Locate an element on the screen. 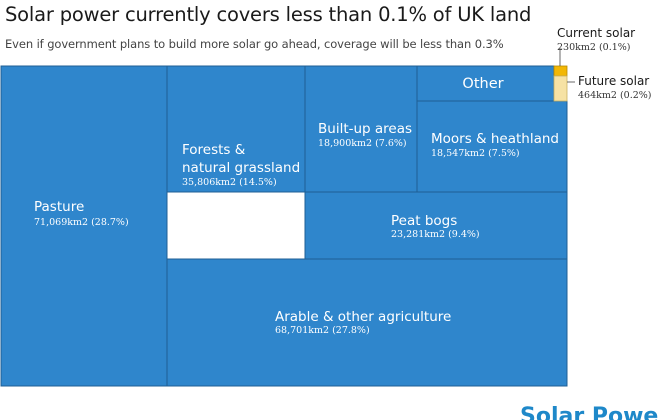  built-up-label: Built-up areas is located at coordinates (365, 129).